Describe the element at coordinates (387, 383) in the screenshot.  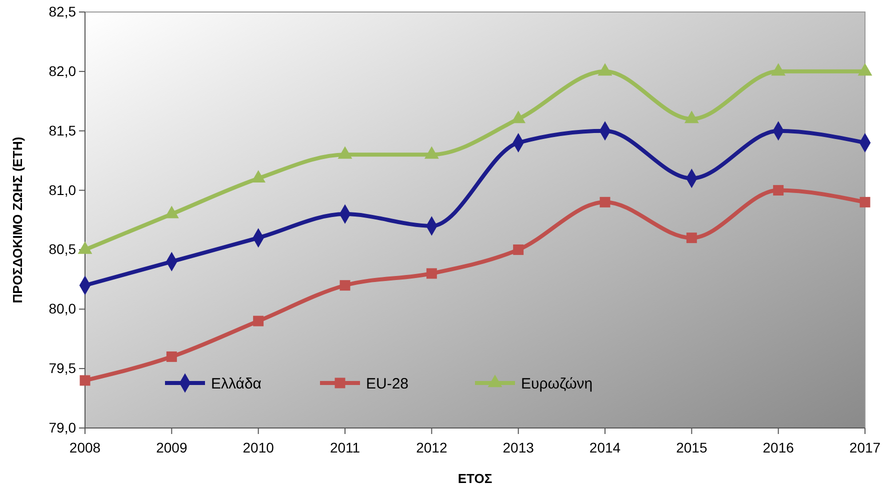
I see `legend-label: EU-28` at that location.